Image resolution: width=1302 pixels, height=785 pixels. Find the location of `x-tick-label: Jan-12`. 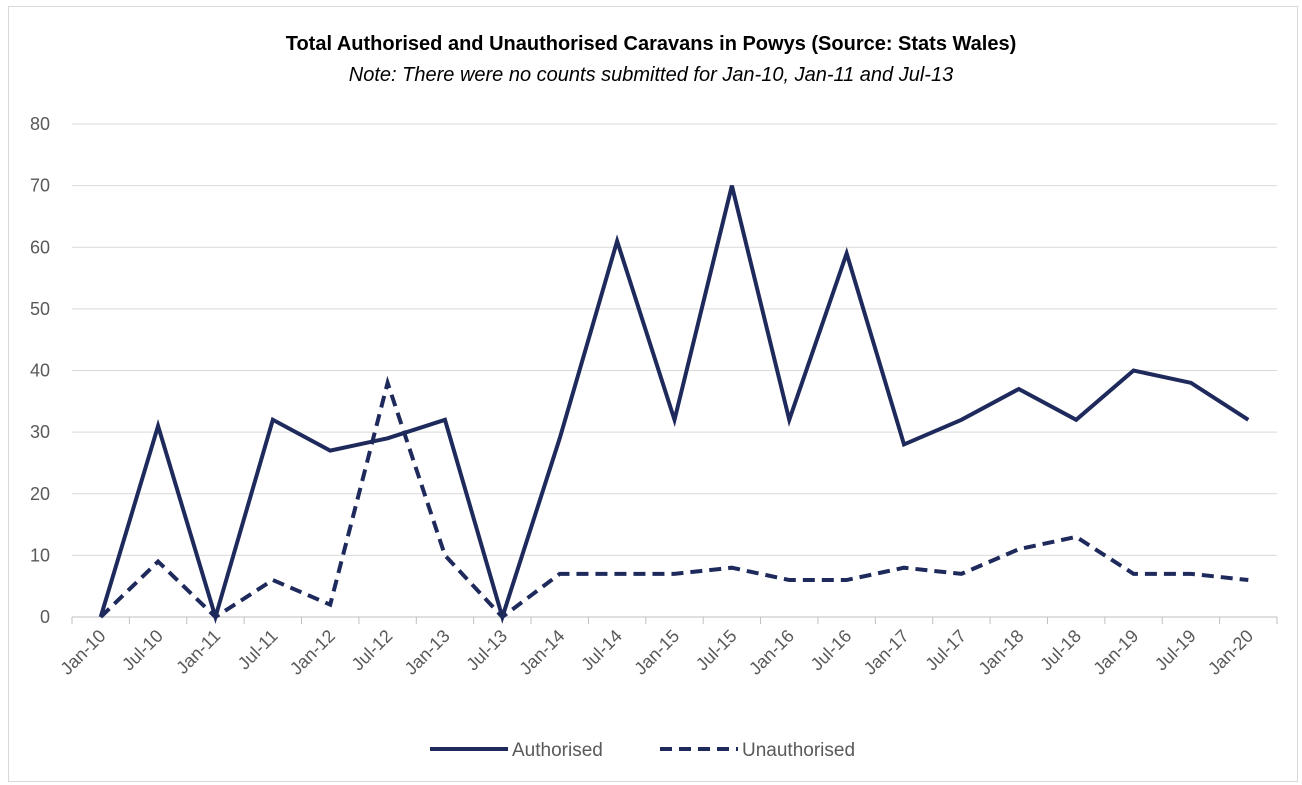

x-tick-label: Jan-12 is located at coordinates (312, 652).